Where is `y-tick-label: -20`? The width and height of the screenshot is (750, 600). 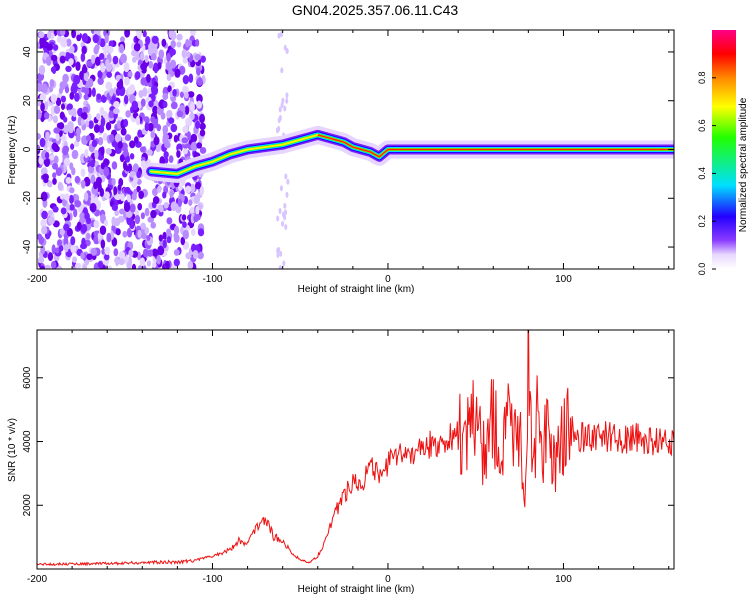
y-tick-label: -20 is located at coordinates (27, 198).